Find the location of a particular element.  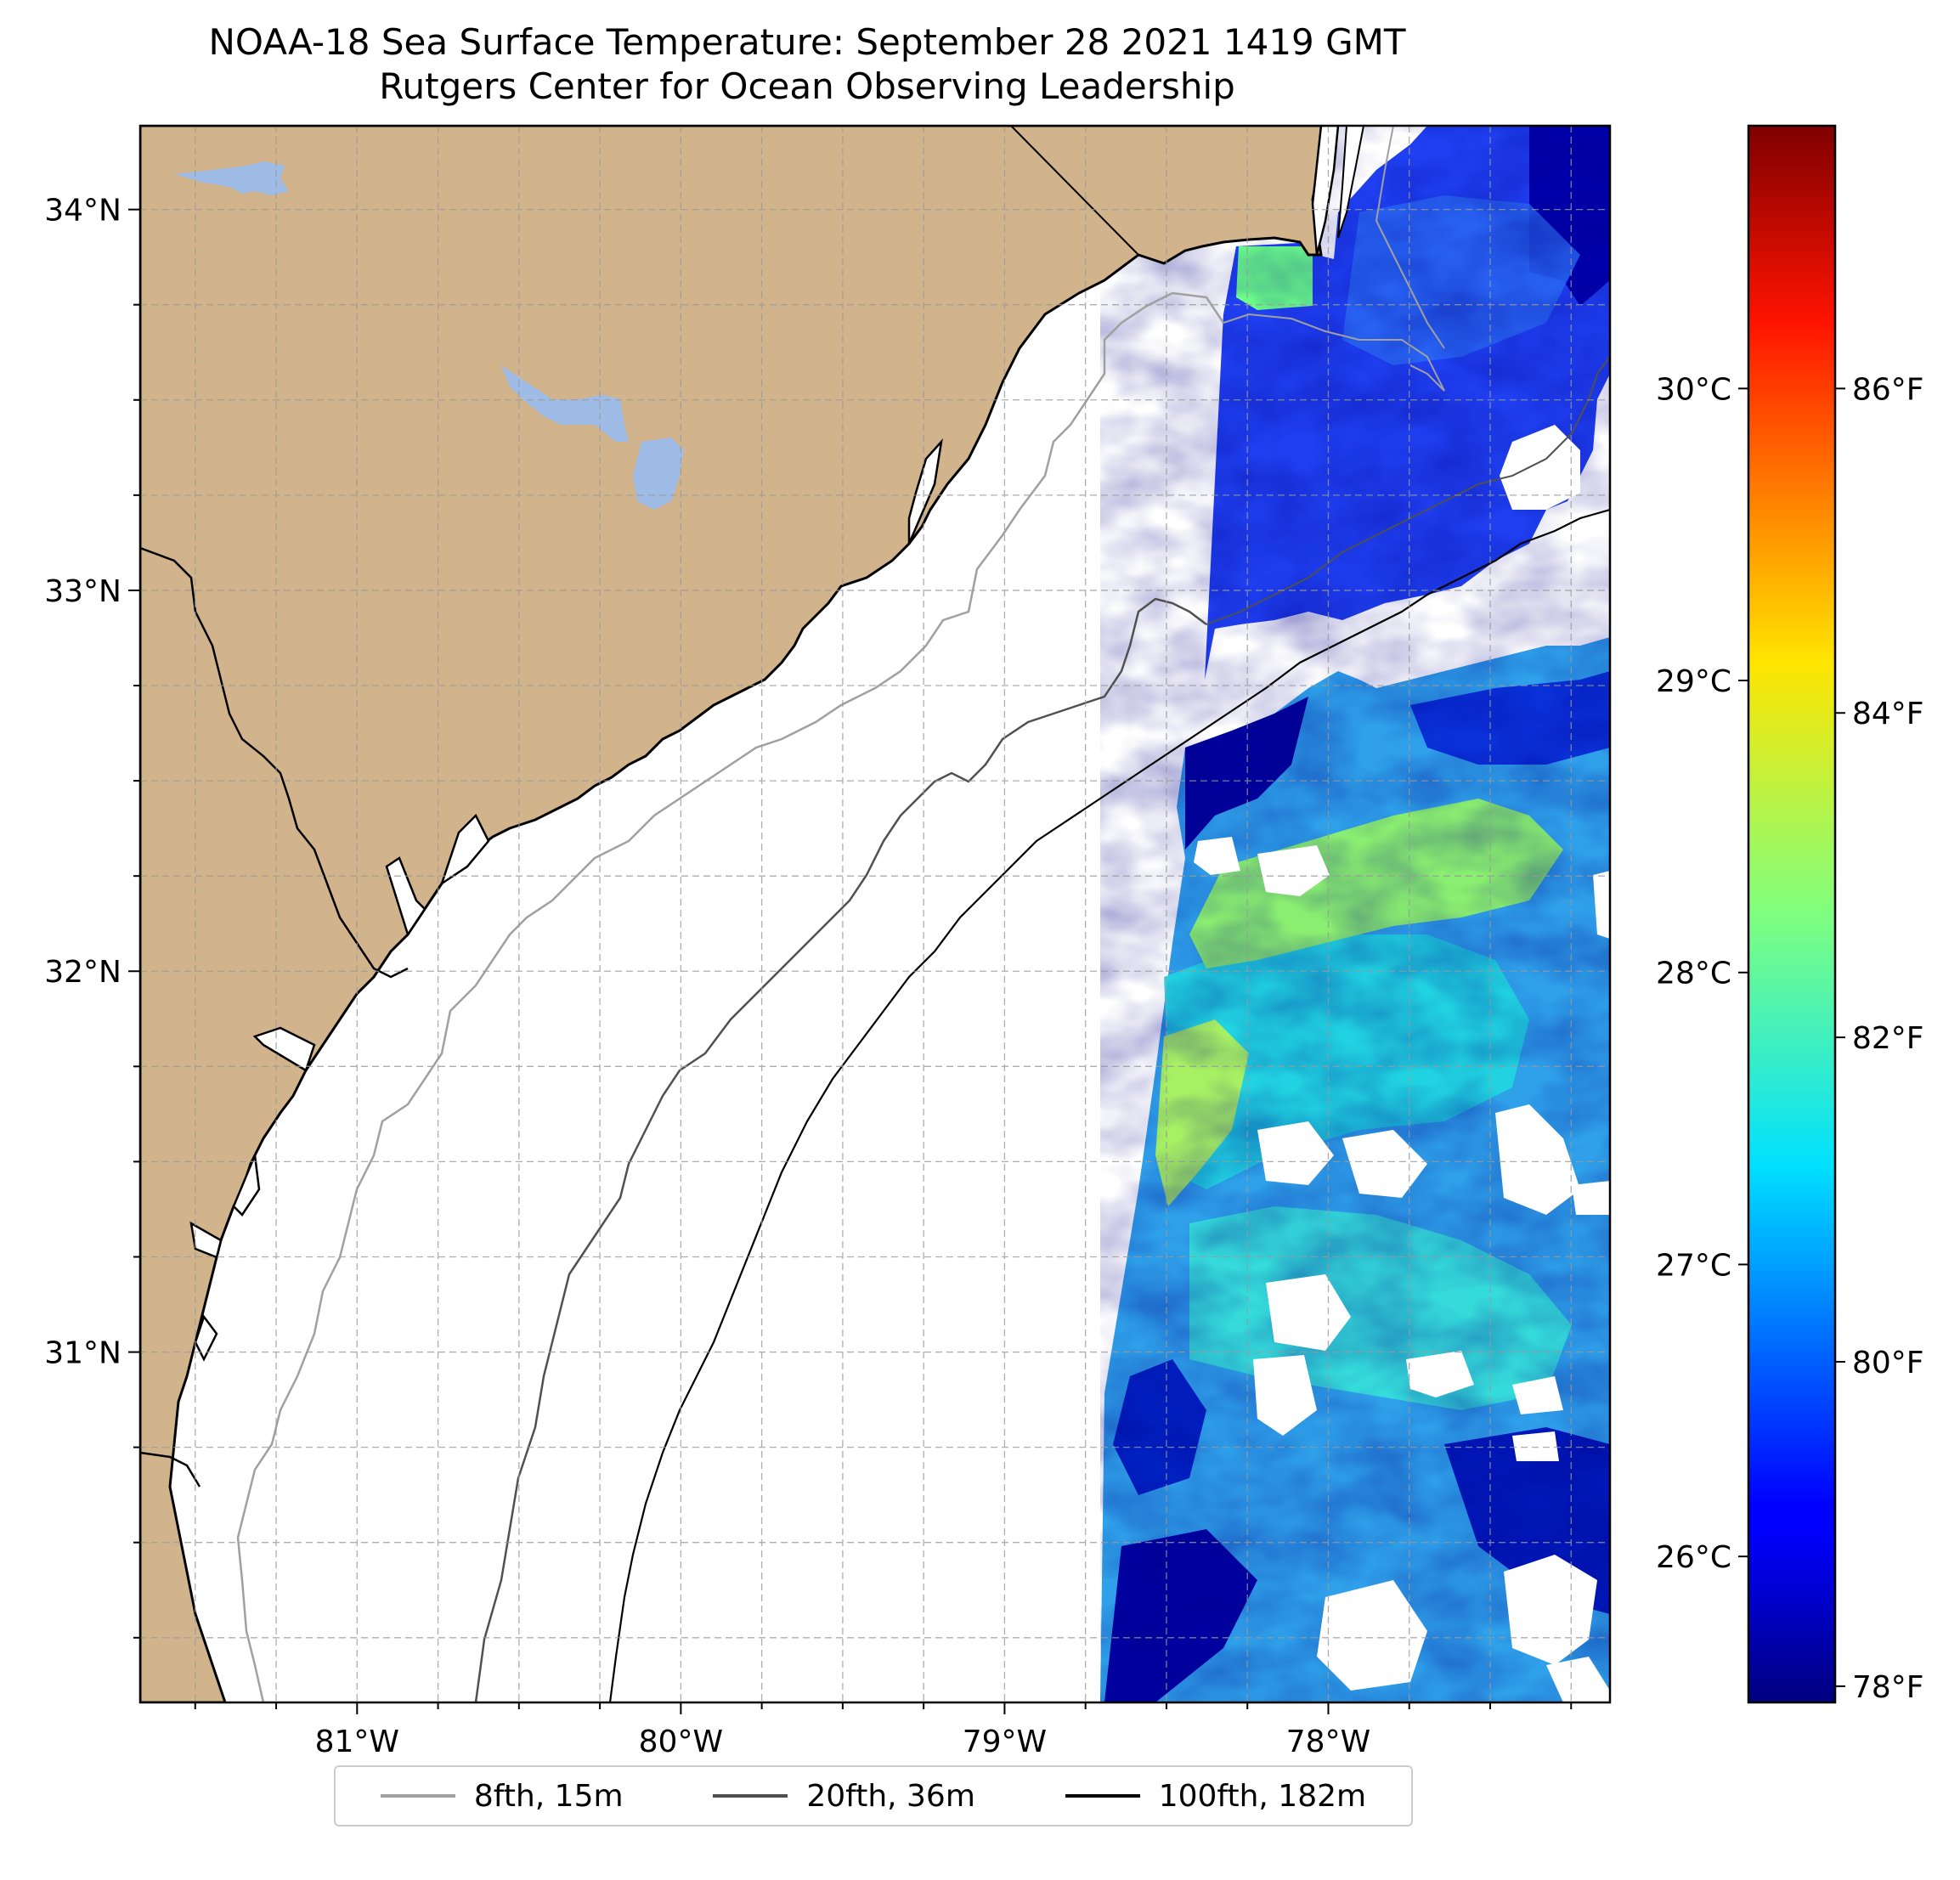

legend-item-20fth: 20fth, 36m is located at coordinates (844, 1797).